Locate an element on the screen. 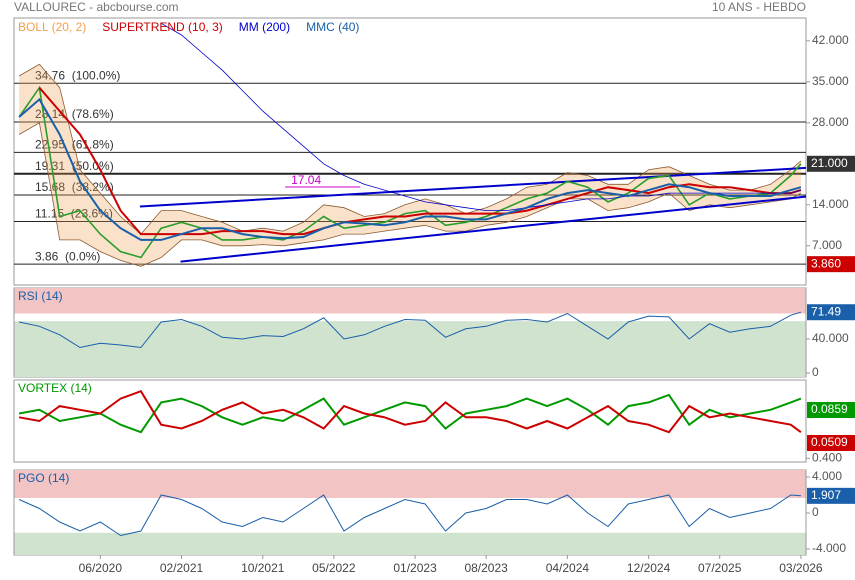 This screenshot has height=580, width=855. fib-label: 3.86 (0.0%) is located at coordinates (67, 256).